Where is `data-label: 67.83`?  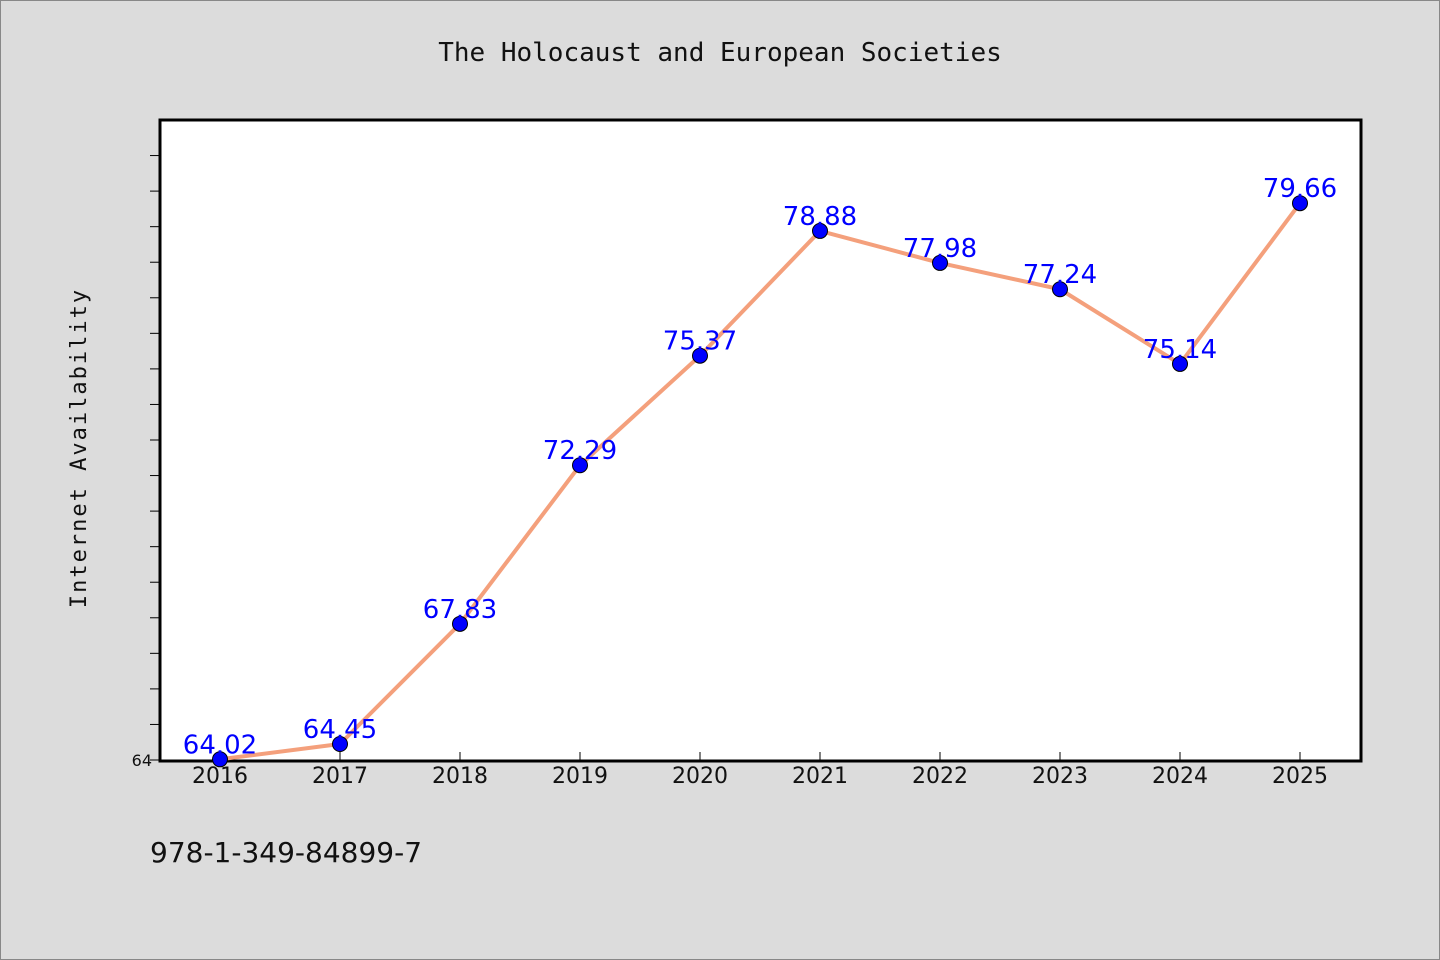
data-label: 67.83 is located at coordinates (460, 610).